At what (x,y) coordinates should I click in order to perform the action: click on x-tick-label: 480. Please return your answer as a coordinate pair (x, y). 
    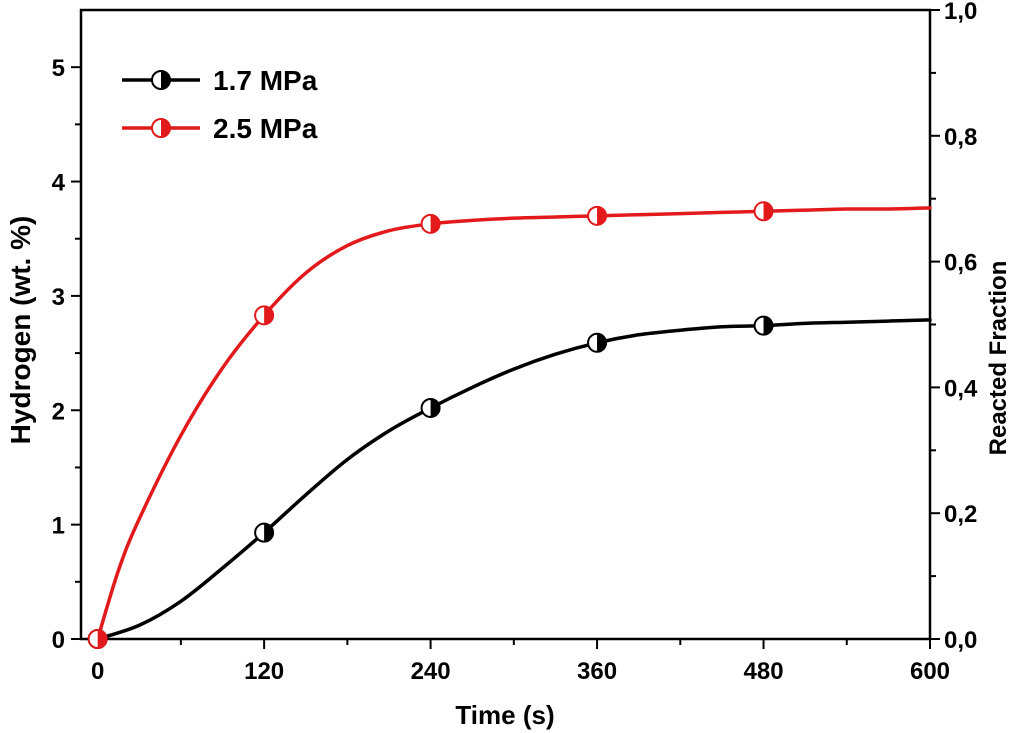
    Looking at the image, I should click on (764, 671).